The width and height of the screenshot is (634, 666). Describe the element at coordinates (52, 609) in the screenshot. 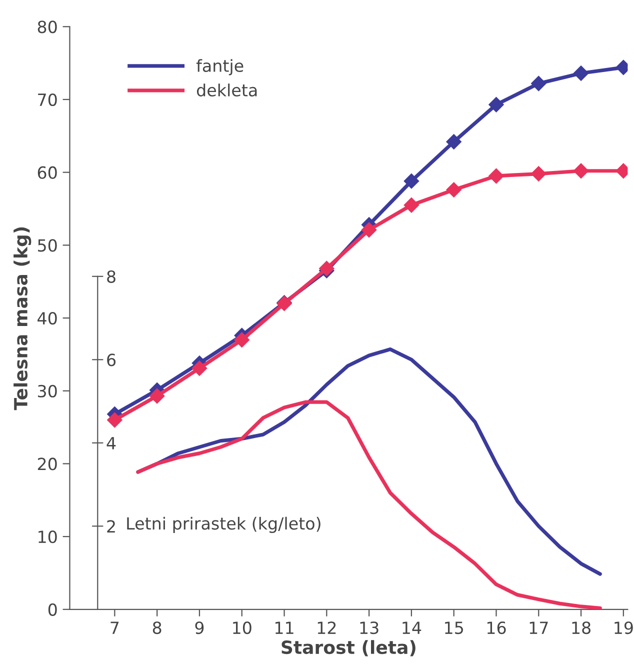

I see `y-tick-label: 0` at that location.